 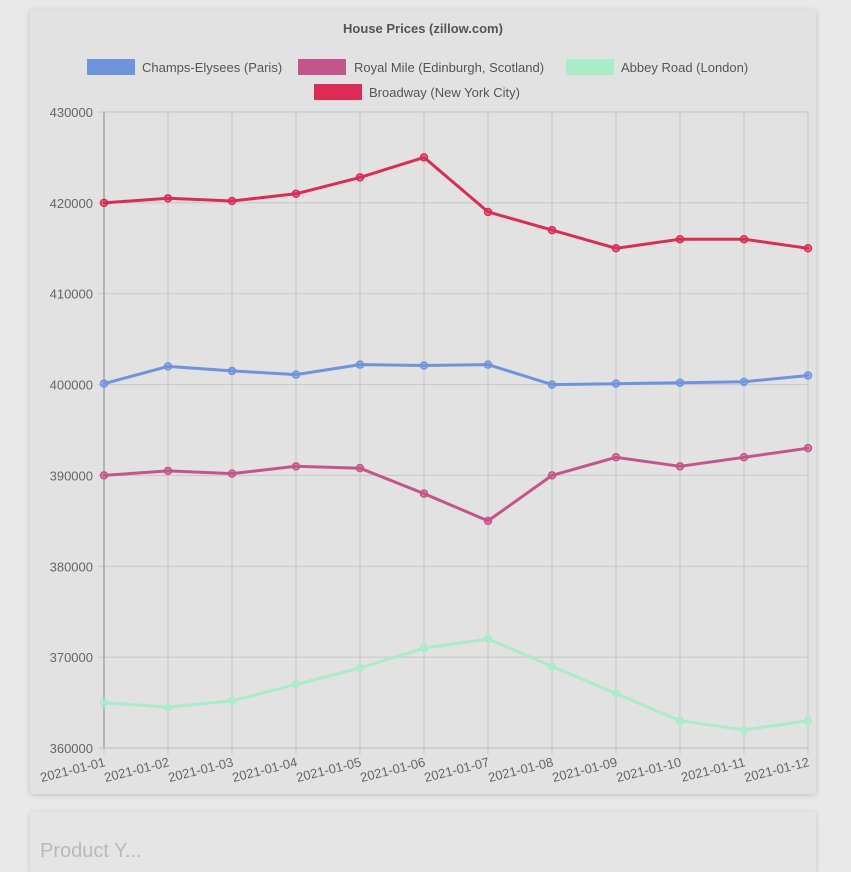 I want to click on legend-item: Abbey Road (London), so click(x=657, y=67).